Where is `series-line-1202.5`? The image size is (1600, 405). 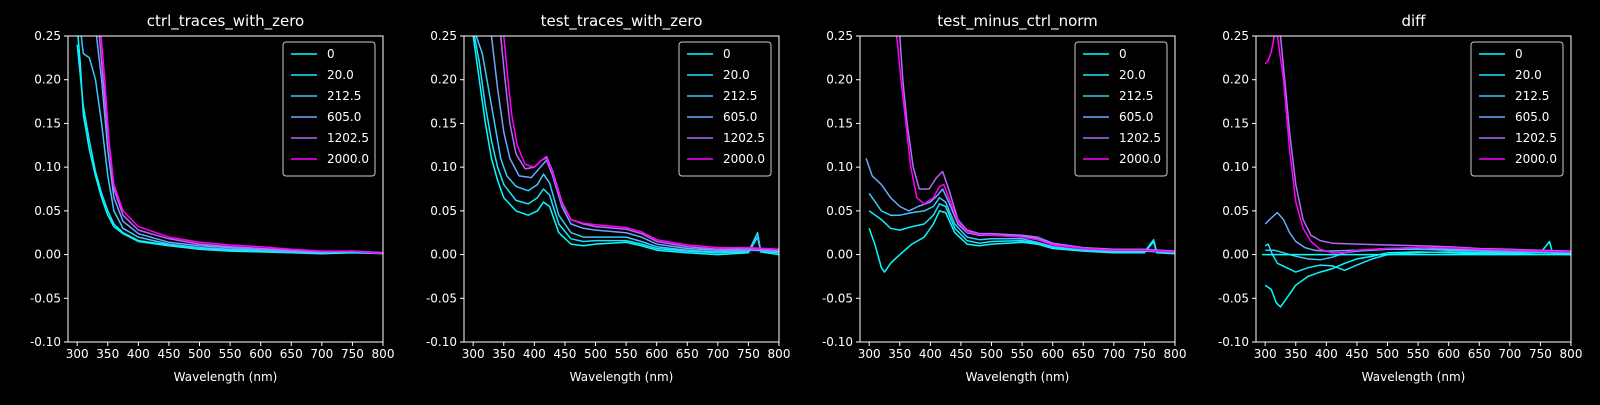
series-line-1202.5 is located at coordinates (1037, 144).